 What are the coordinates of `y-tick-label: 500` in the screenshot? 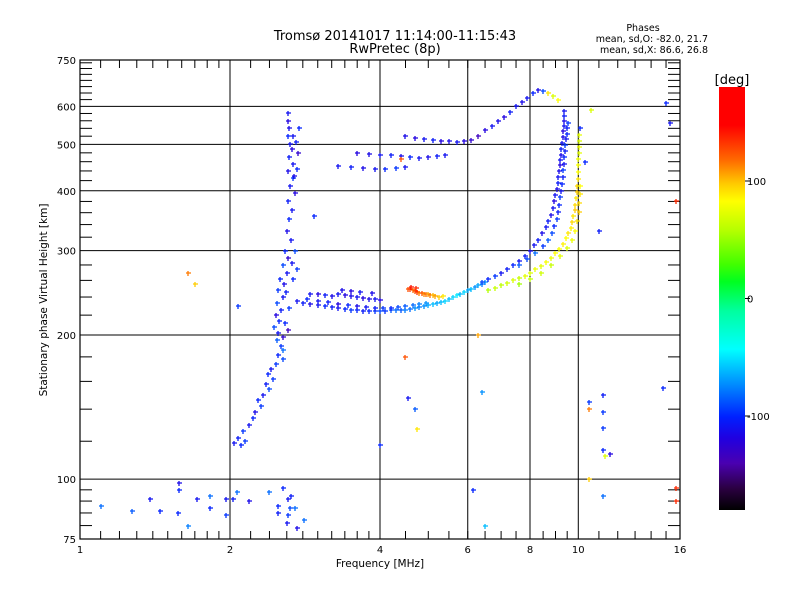 It's located at (66, 145).